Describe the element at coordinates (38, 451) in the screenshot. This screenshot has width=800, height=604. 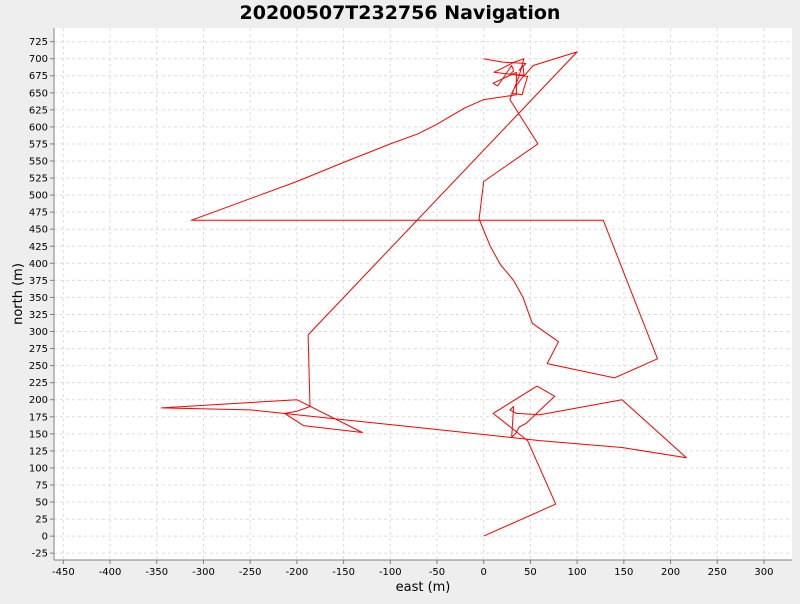
I see `y-tick-label: 125` at that location.